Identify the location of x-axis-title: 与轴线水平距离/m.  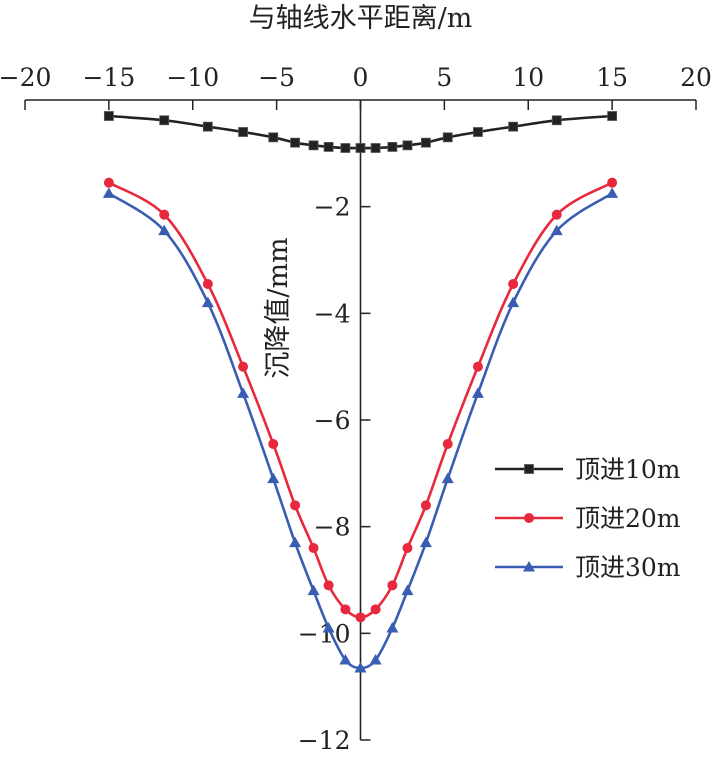
(361, 18).